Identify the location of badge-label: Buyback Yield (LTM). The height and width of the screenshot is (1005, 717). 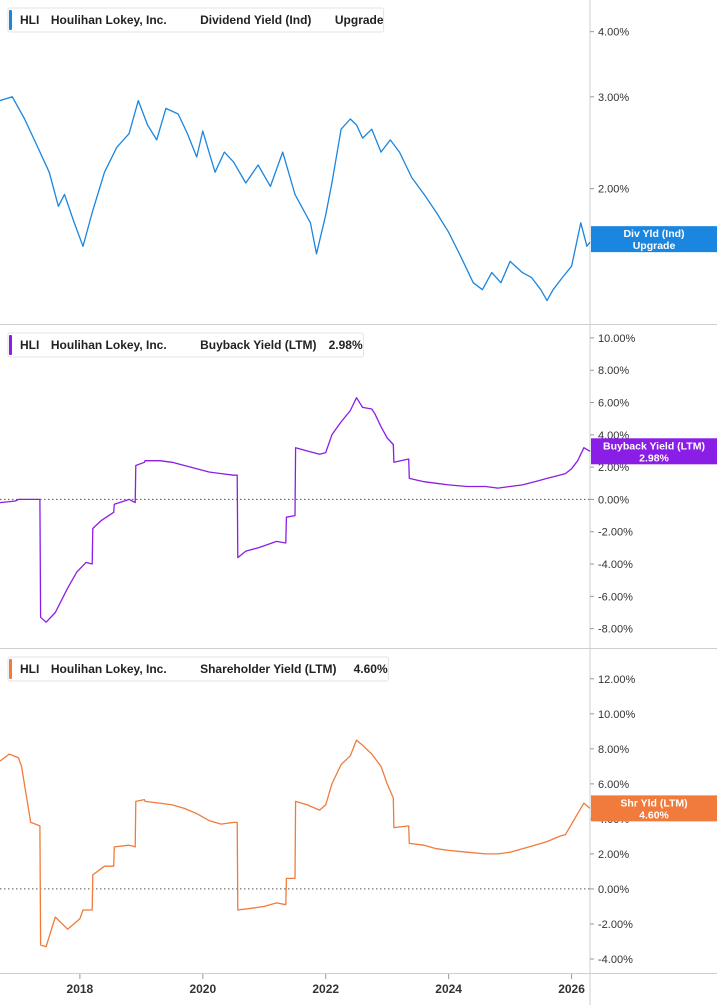
(654, 446).